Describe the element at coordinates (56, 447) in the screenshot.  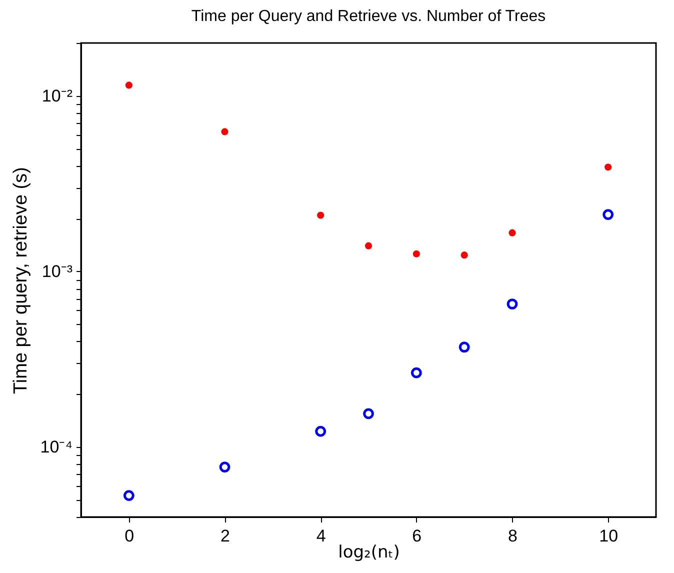
I see `y-tick-label: 10⁻⁴` at that location.